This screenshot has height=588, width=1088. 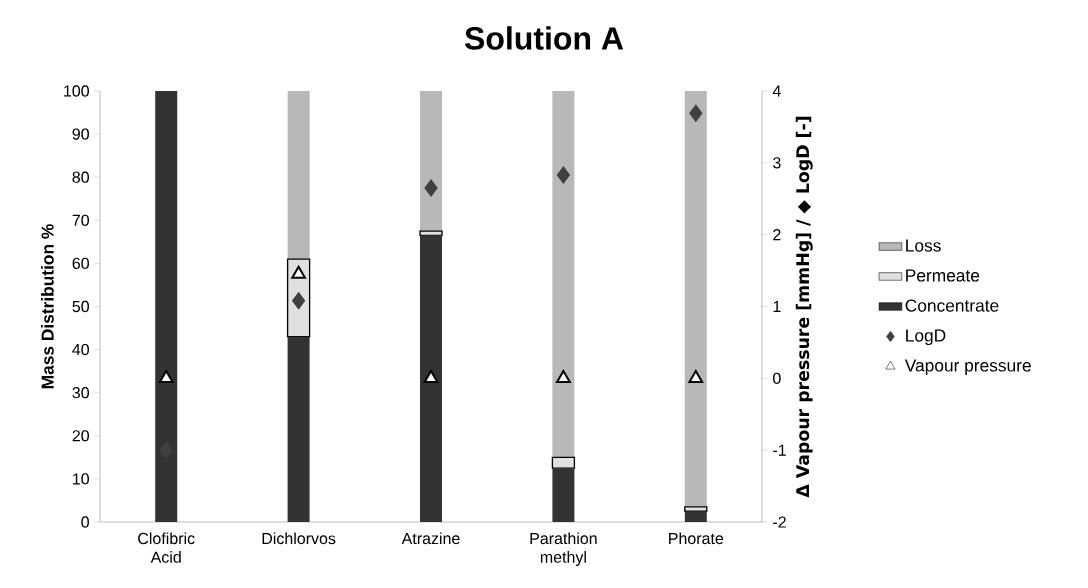 I want to click on y-tick-label: 60, so click(x=80, y=263).